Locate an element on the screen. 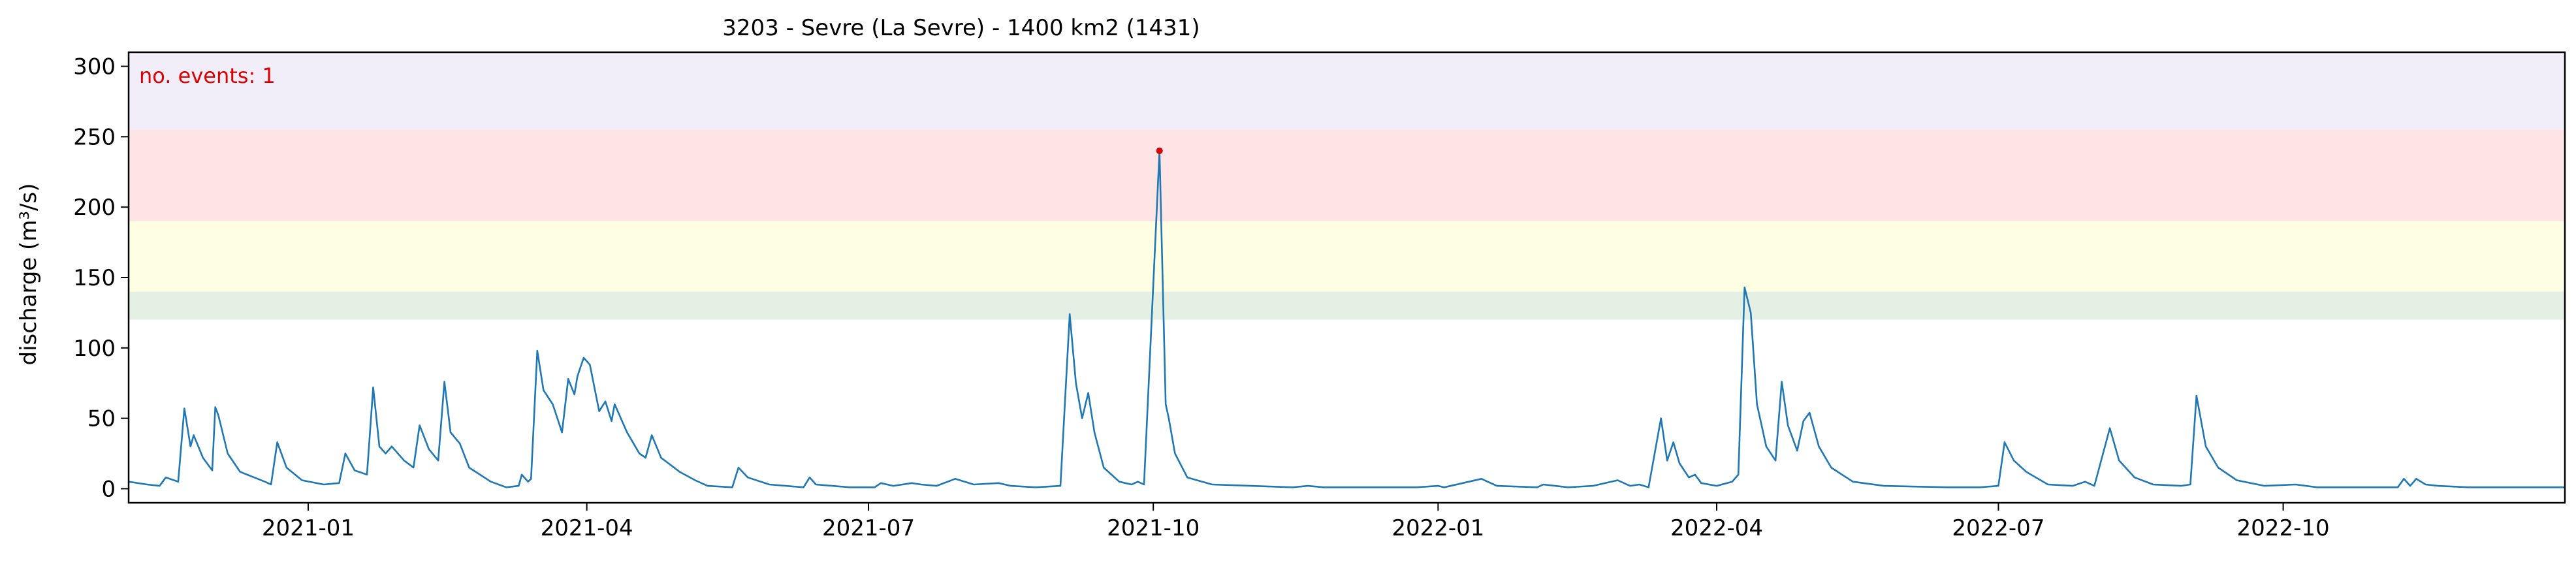  y-tick-label-4: 200 is located at coordinates (94, 208).